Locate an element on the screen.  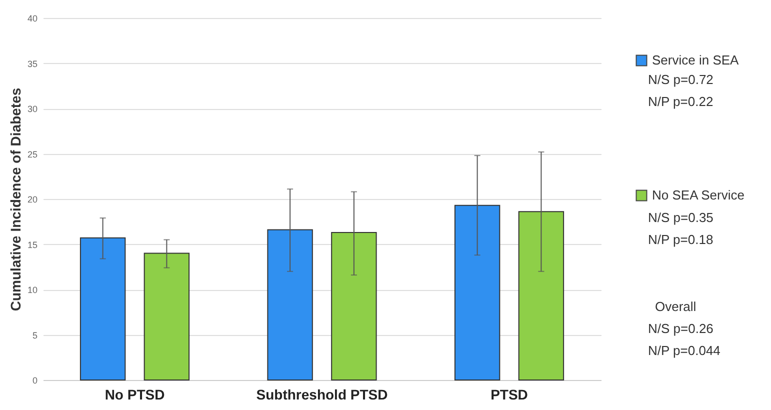
legend-label: No SEA Service is located at coordinates (698, 195).